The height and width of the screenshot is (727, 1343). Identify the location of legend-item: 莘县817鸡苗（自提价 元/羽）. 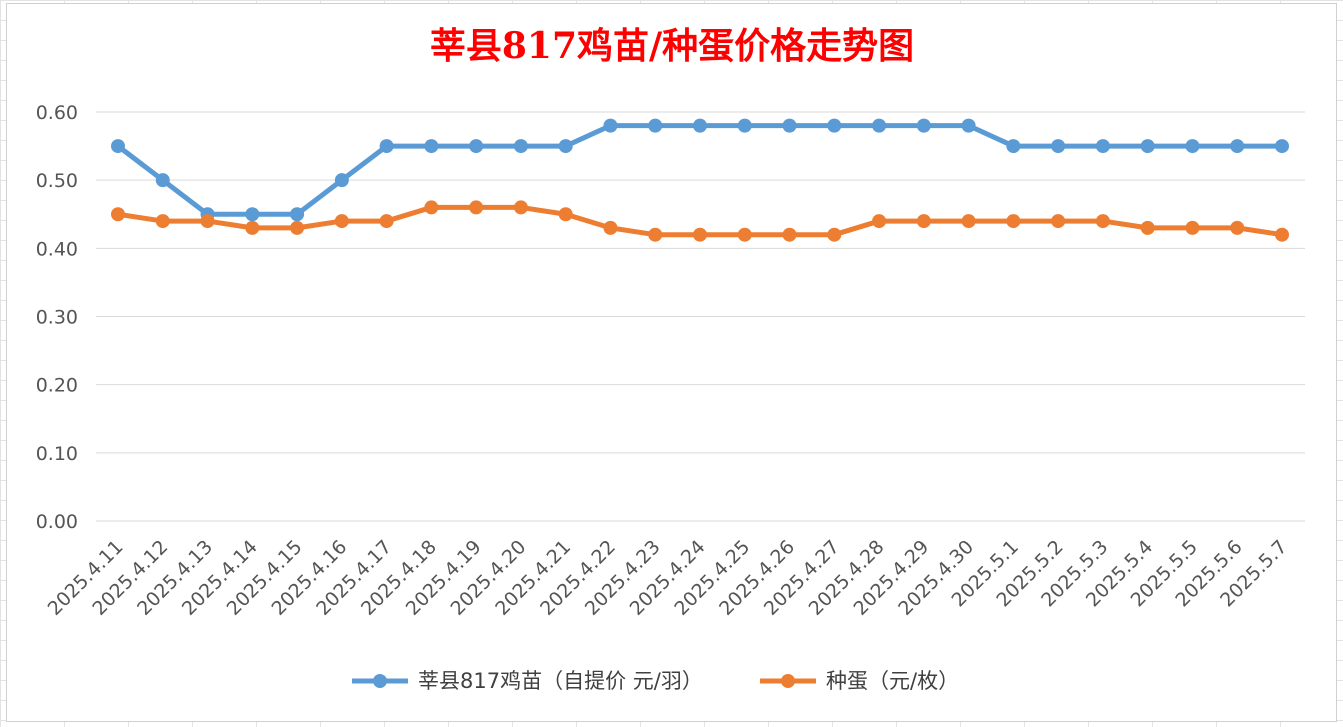
(527, 681).